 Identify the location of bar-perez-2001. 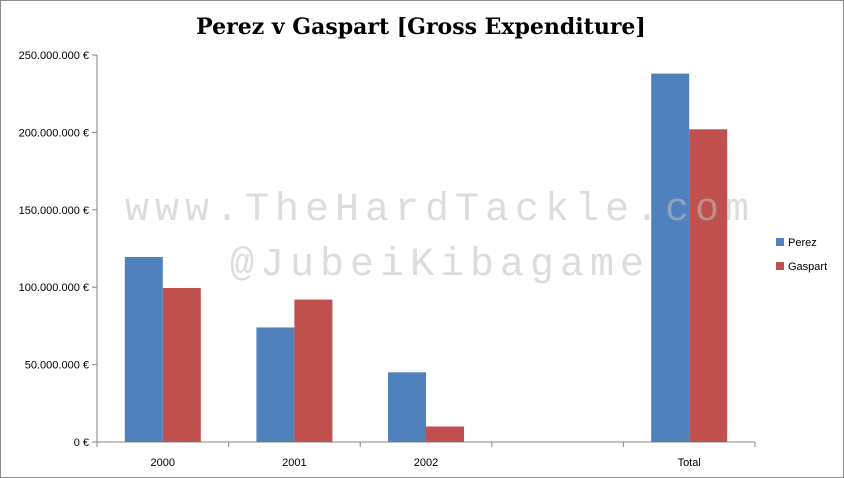
(275, 384).